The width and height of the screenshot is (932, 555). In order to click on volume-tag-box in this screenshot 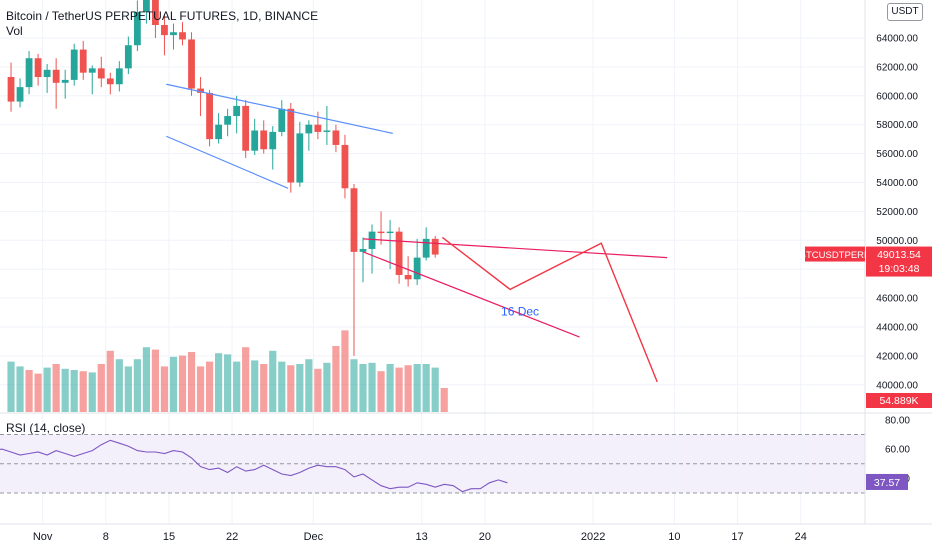, I will do `click(899, 400)`.